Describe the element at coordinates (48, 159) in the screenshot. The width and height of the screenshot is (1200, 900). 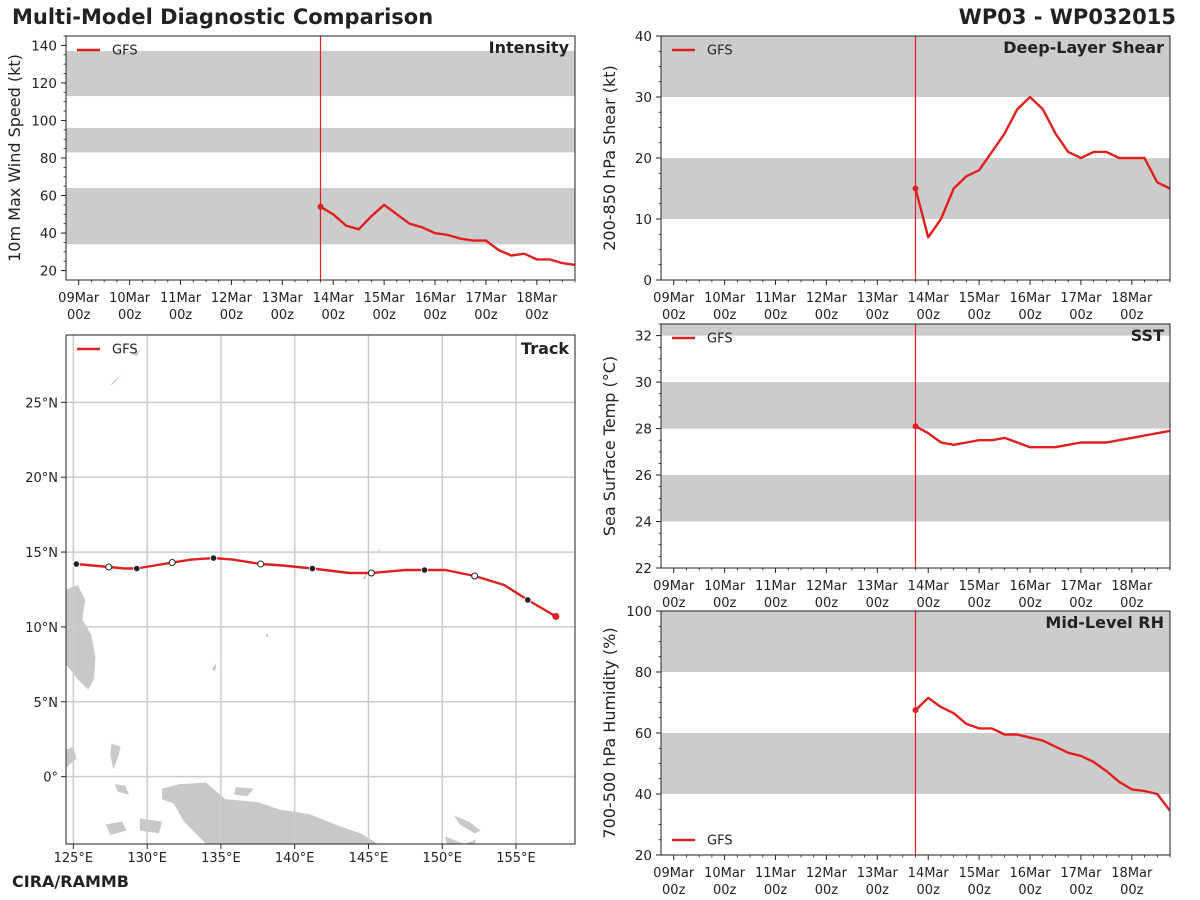
I see `y-tick-label: 80` at that location.